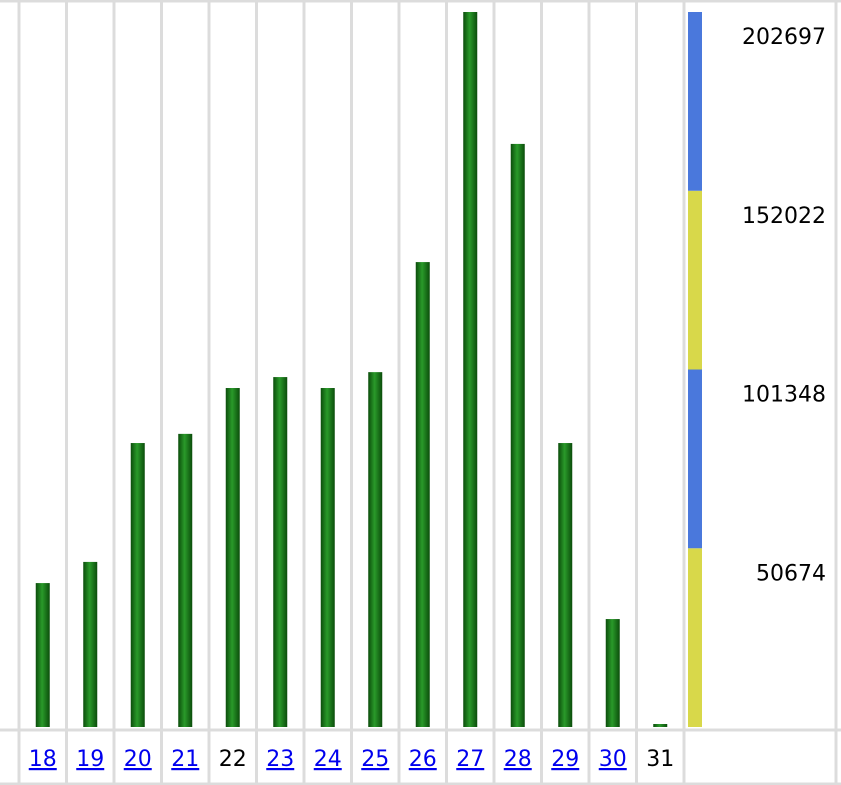 The image size is (841, 785). Describe the element at coordinates (375, 759) in the screenshot. I see `day-link: 25` at that location.